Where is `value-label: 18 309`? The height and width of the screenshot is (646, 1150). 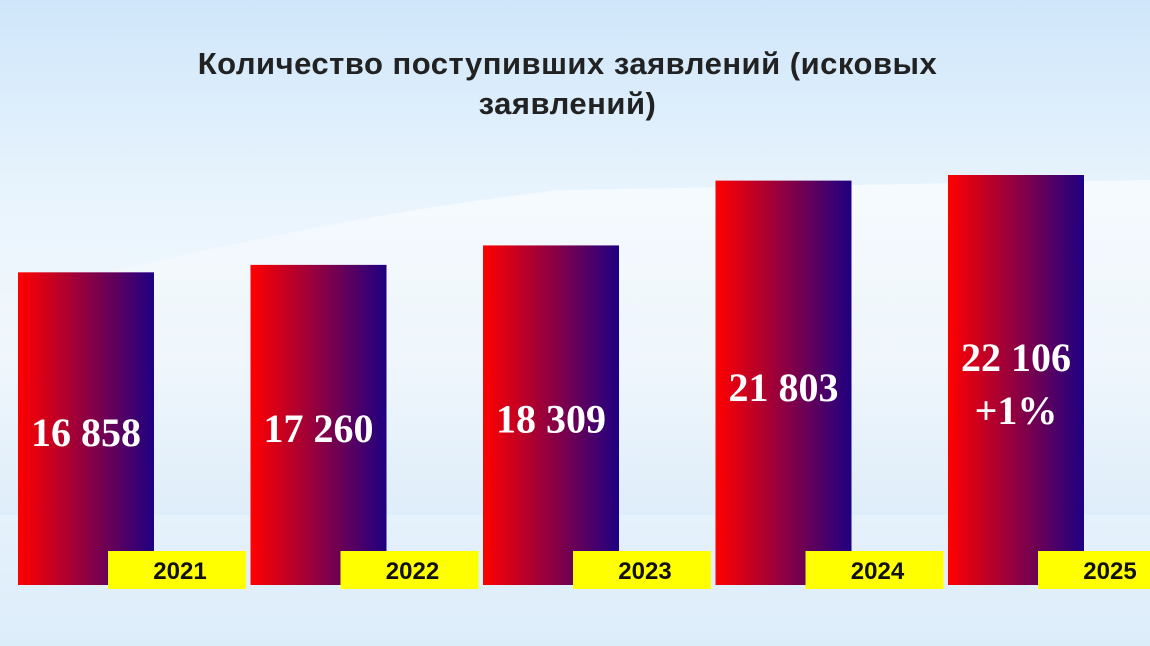
value-label: 18 309 is located at coordinates (551, 419).